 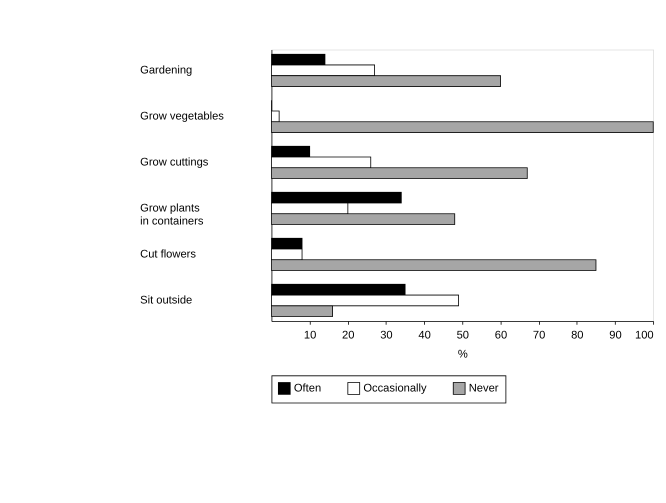 What do you see at coordinates (172, 215) in the screenshot?
I see `y-tick-label: Grow plants in containers` at bounding box center [172, 215].